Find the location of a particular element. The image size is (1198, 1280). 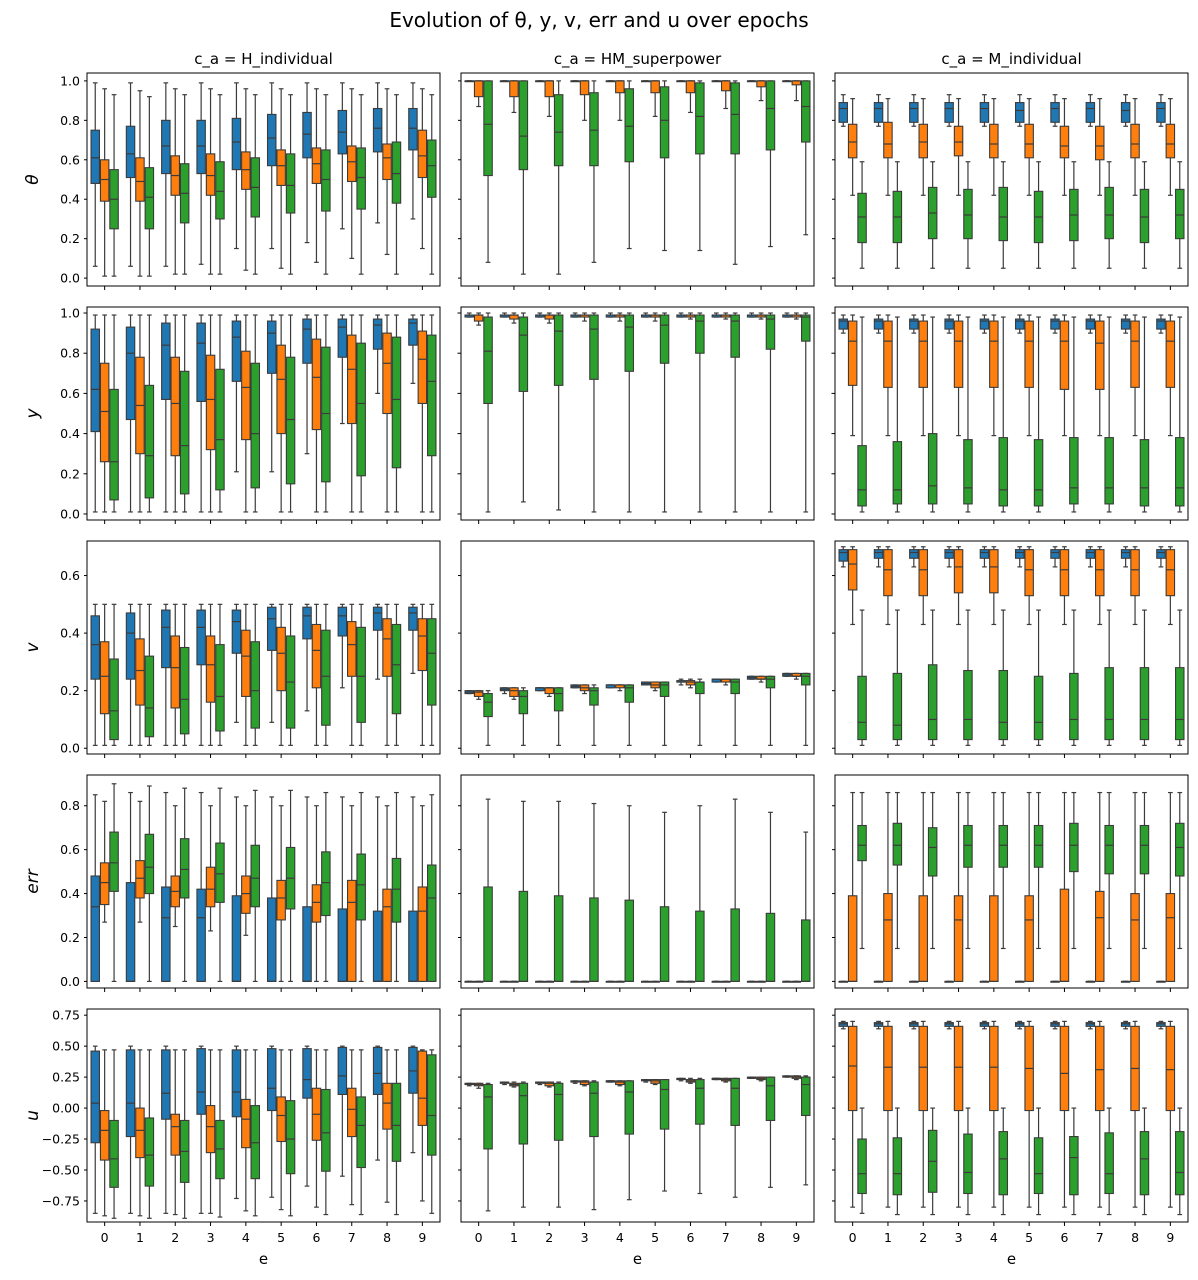

x-tick-label: 9 is located at coordinates (796, 1237).